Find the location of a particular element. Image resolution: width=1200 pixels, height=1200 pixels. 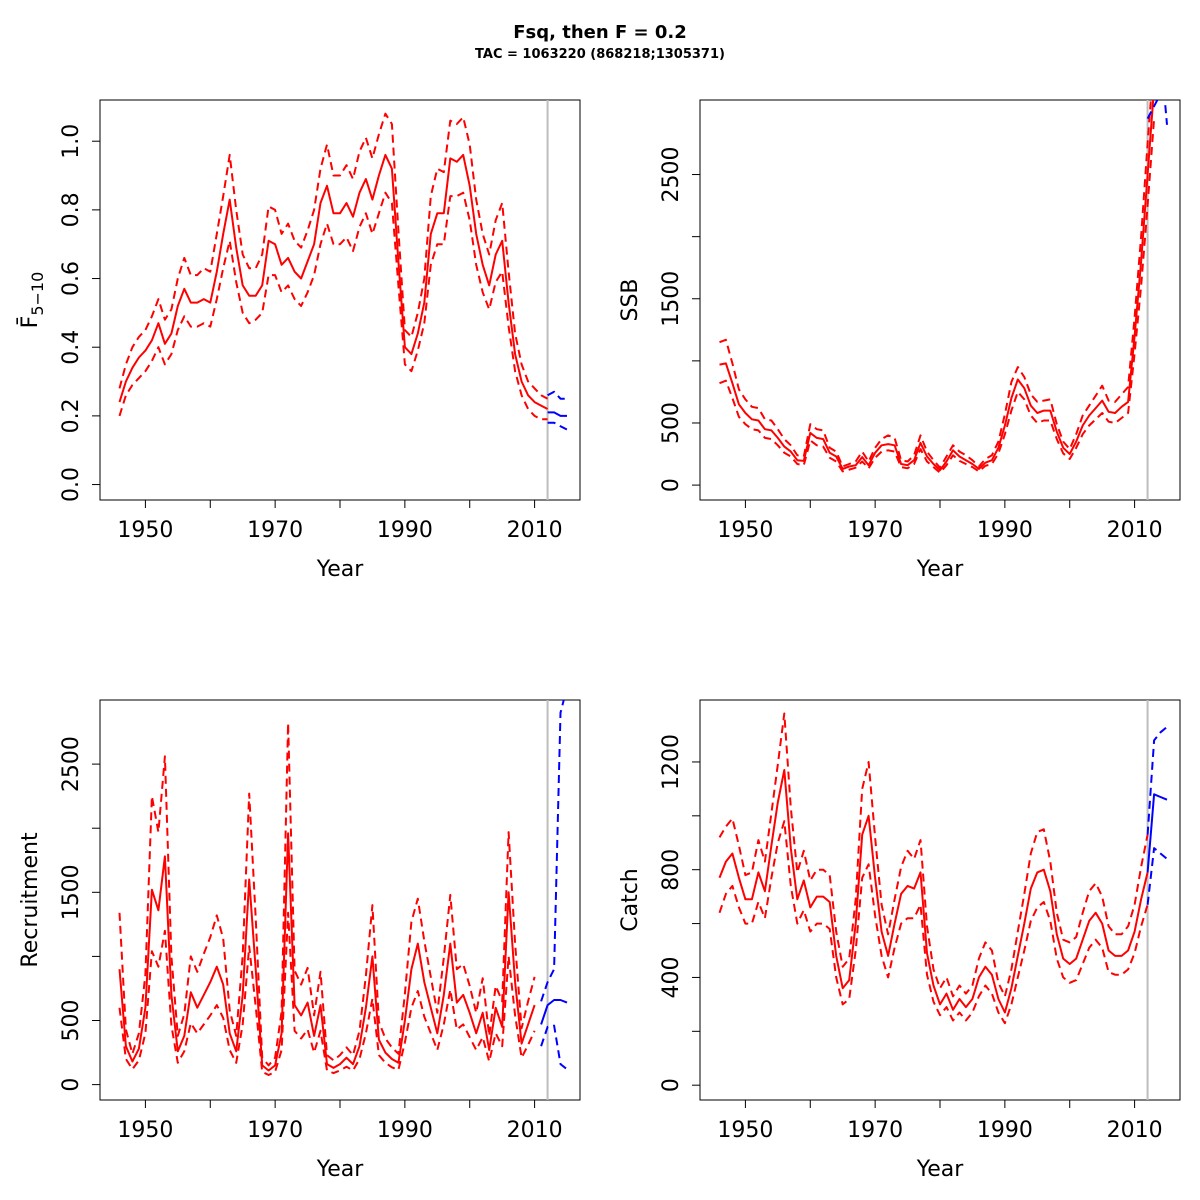

sub-title: TAC = 1063220 (868218;1305371) is located at coordinates (600, 54).